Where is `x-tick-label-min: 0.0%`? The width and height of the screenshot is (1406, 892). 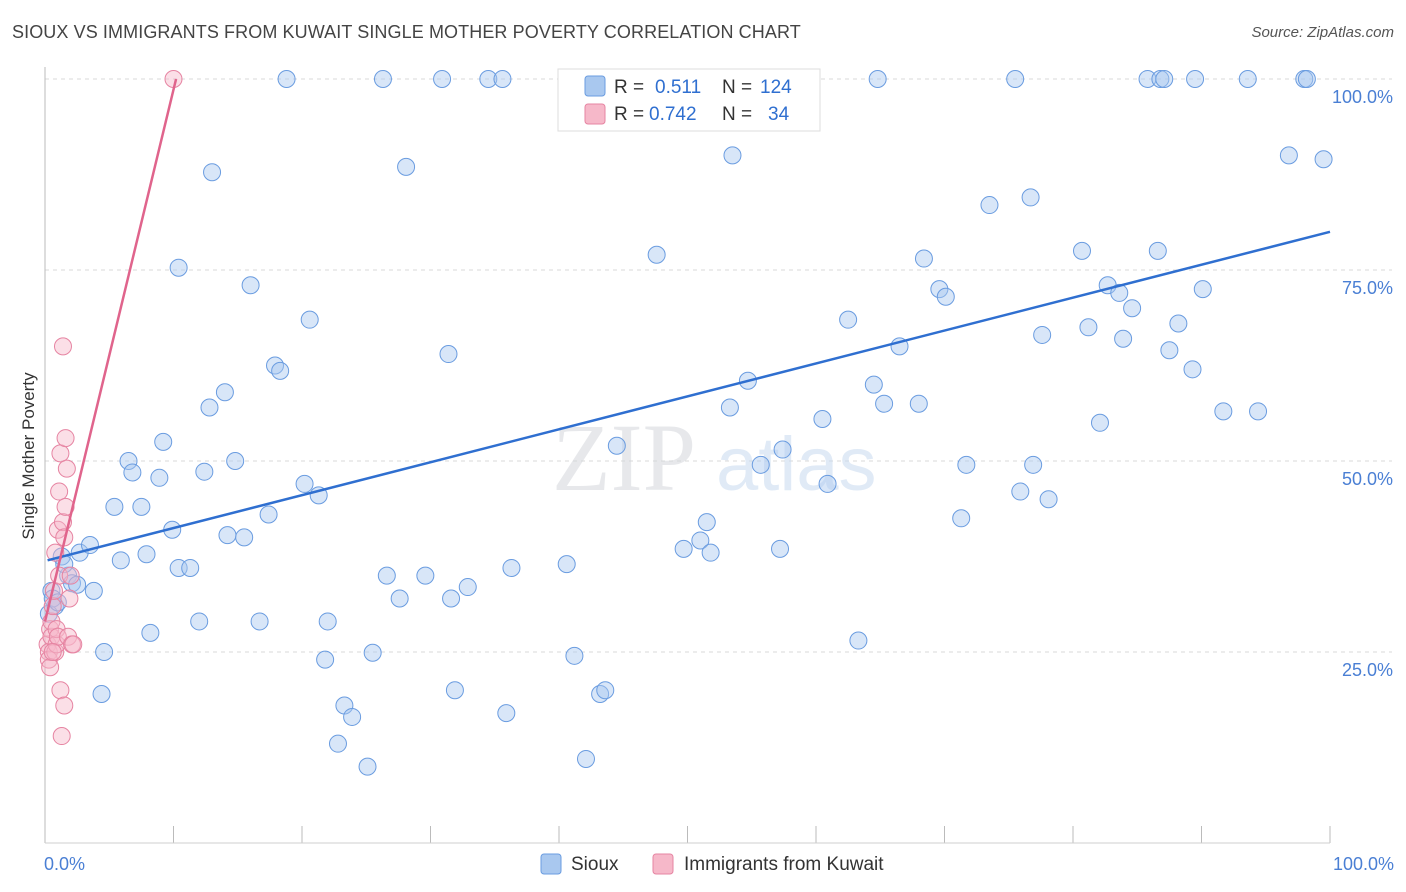
x-tick-label-min: 0.0% is located at coordinates (64, 864).